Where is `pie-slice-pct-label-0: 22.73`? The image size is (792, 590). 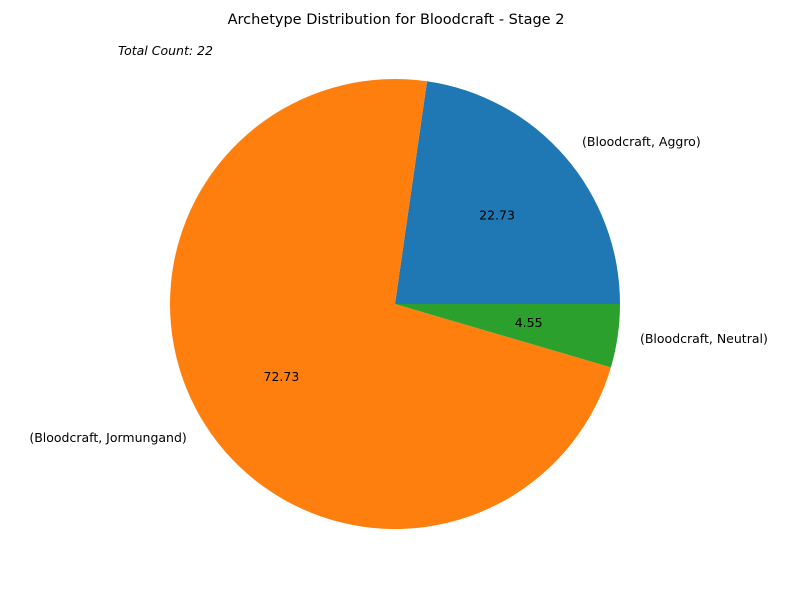
pie-slice-pct-label-0: 22.73 is located at coordinates (497, 215).